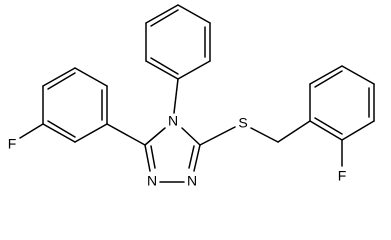  I want to click on atom-label: S, so click(242, 123).